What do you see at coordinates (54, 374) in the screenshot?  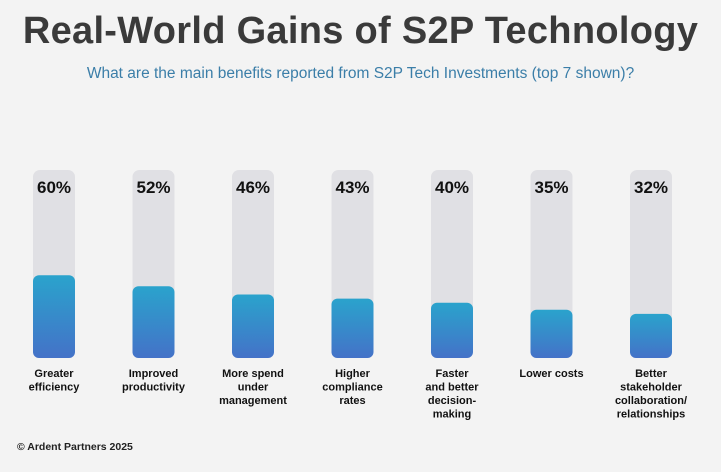 I see `category-label: Greater` at bounding box center [54, 374].